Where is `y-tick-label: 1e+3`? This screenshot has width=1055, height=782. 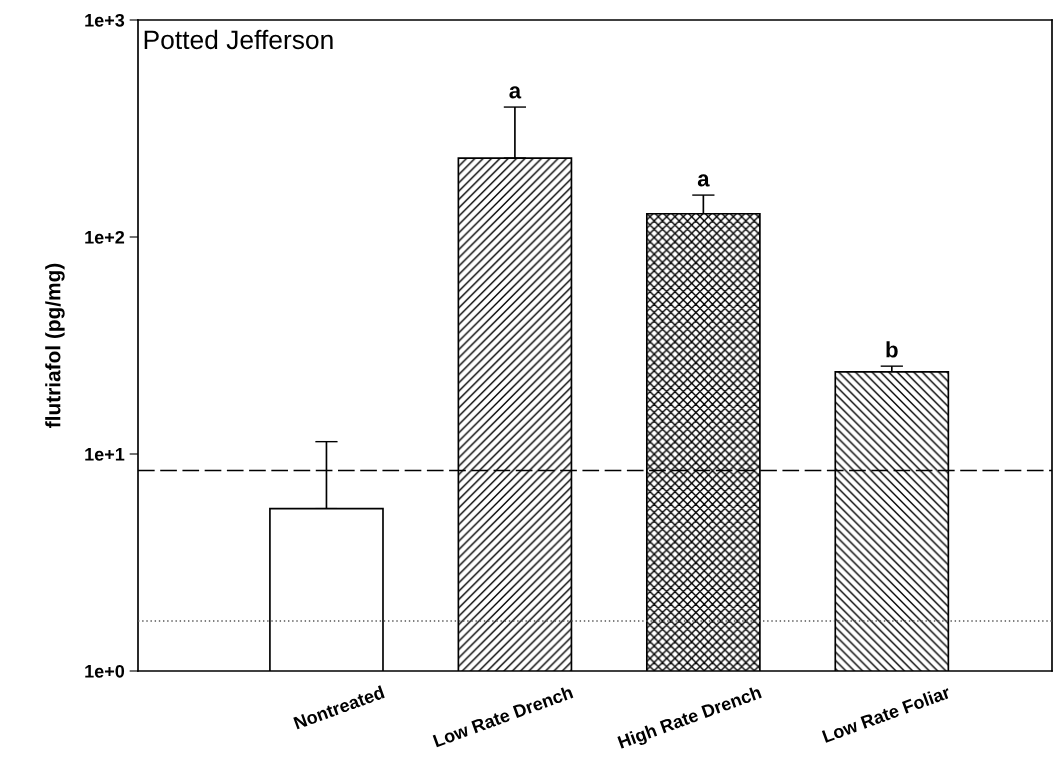
y-tick-label: 1e+3 is located at coordinates (105, 20).